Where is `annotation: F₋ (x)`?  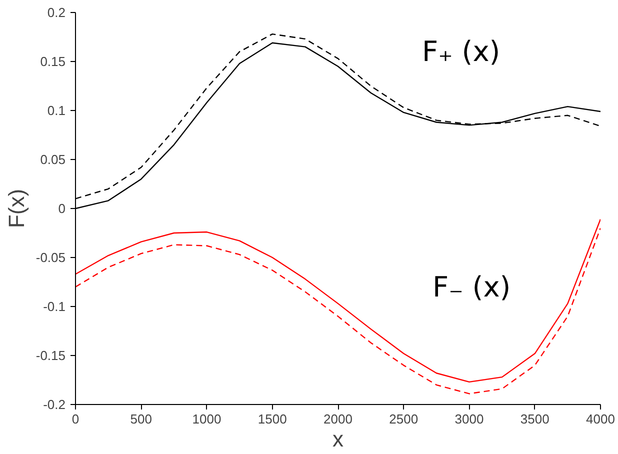 annotation: F₋ (x) is located at coordinates (471, 287).